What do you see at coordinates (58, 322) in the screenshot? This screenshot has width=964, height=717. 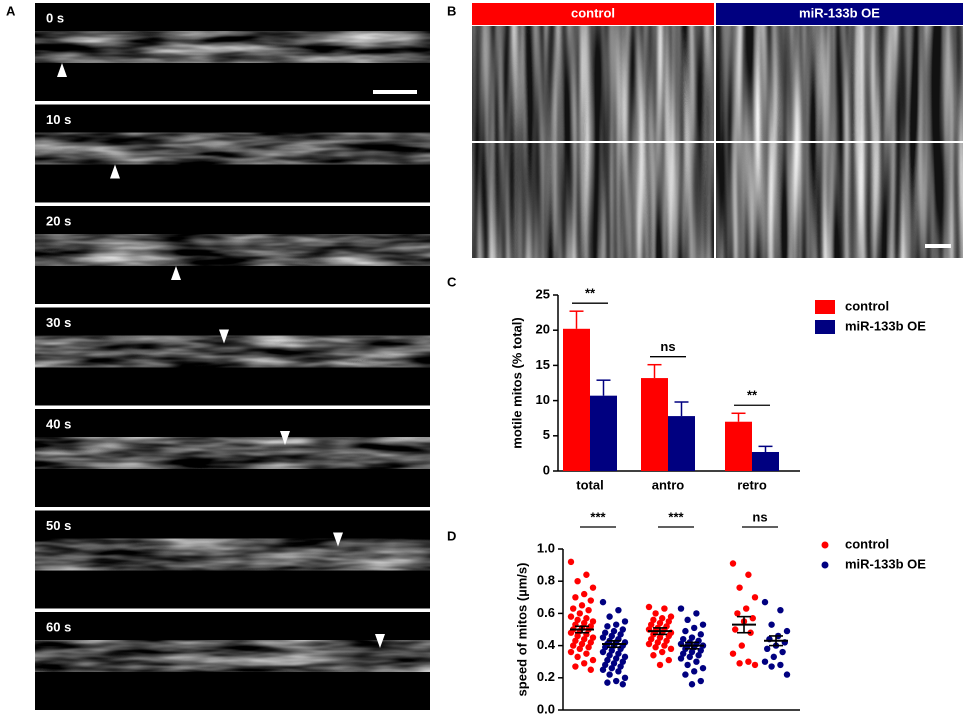 I see `frame-time: 30 s` at bounding box center [58, 322].